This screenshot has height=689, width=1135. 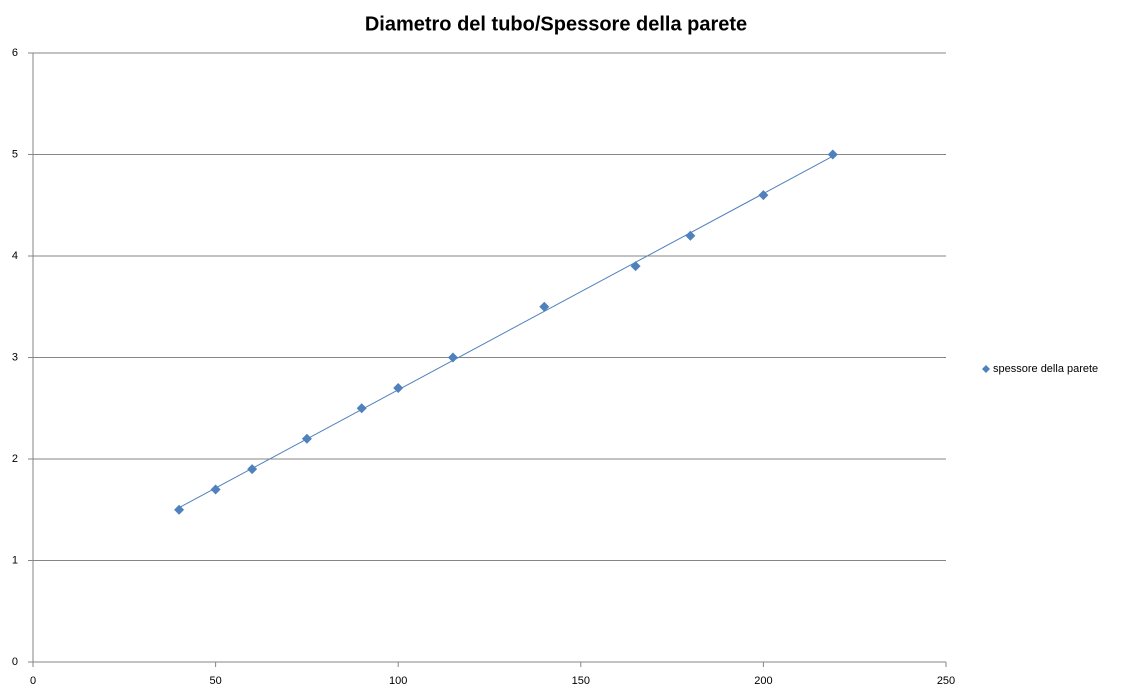 I want to click on x-tick-label: 200, so click(x=763, y=681).